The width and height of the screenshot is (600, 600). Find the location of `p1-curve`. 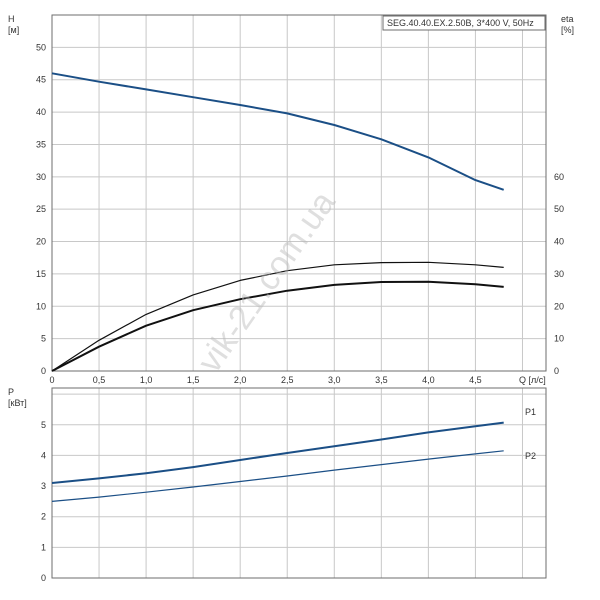

p1-curve is located at coordinates (277, 452).